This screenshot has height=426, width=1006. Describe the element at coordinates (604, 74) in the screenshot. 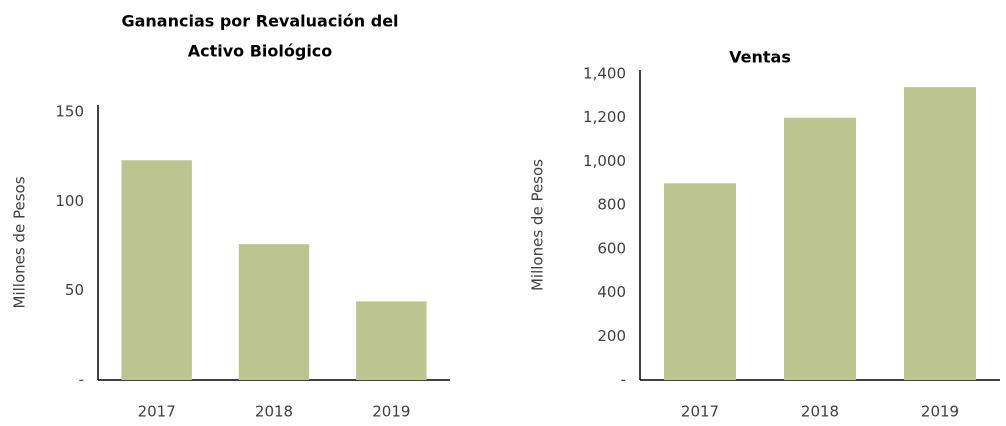

I see `y-tick-label: 1,400` at that location.